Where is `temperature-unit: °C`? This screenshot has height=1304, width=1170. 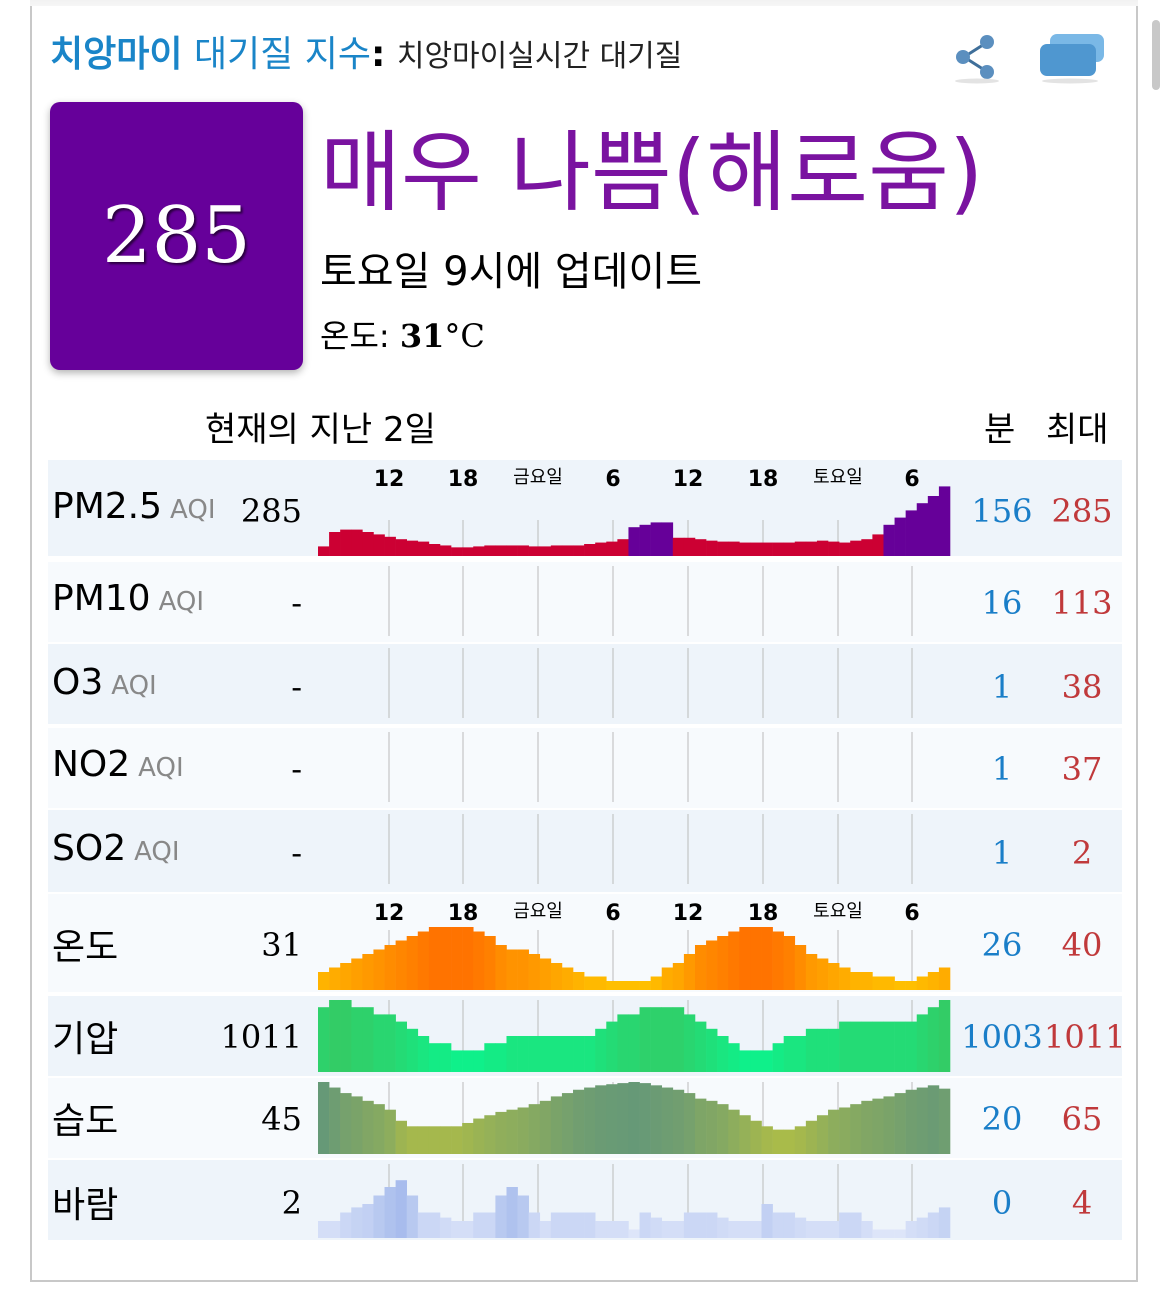
temperature-unit: °C is located at coordinates (464, 336).